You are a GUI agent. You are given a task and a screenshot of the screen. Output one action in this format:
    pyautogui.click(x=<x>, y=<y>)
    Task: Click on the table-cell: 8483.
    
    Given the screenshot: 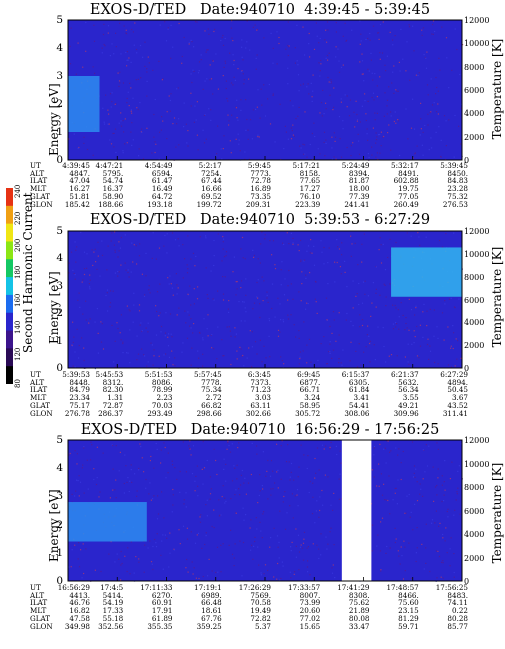 What is the action you would take?
    pyautogui.click(x=457, y=595)
    